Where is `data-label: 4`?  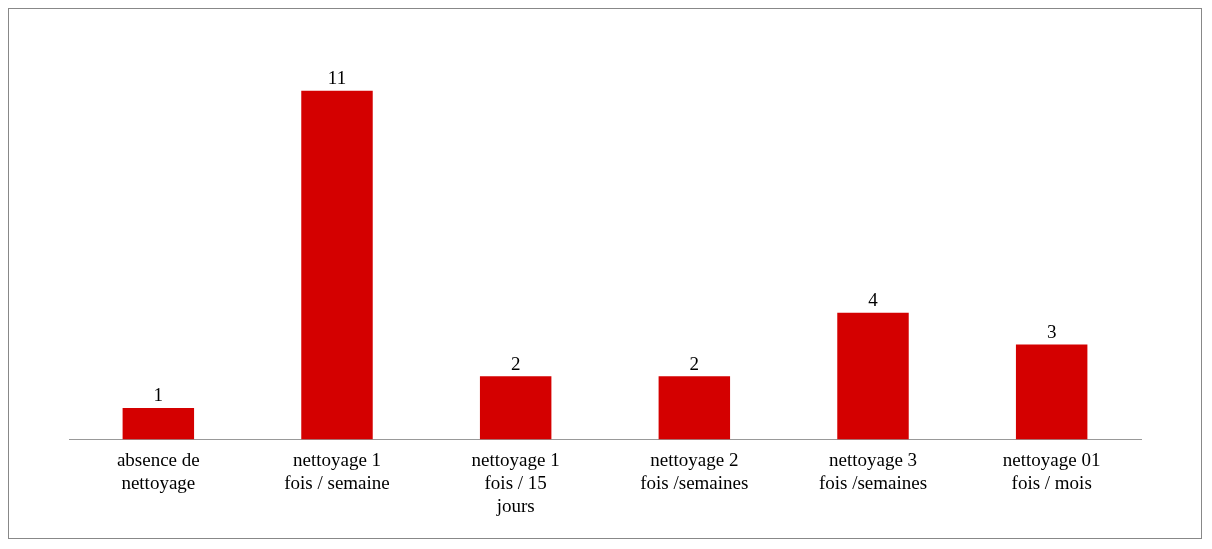 data-label: 4 is located at coordinates (873, 300).